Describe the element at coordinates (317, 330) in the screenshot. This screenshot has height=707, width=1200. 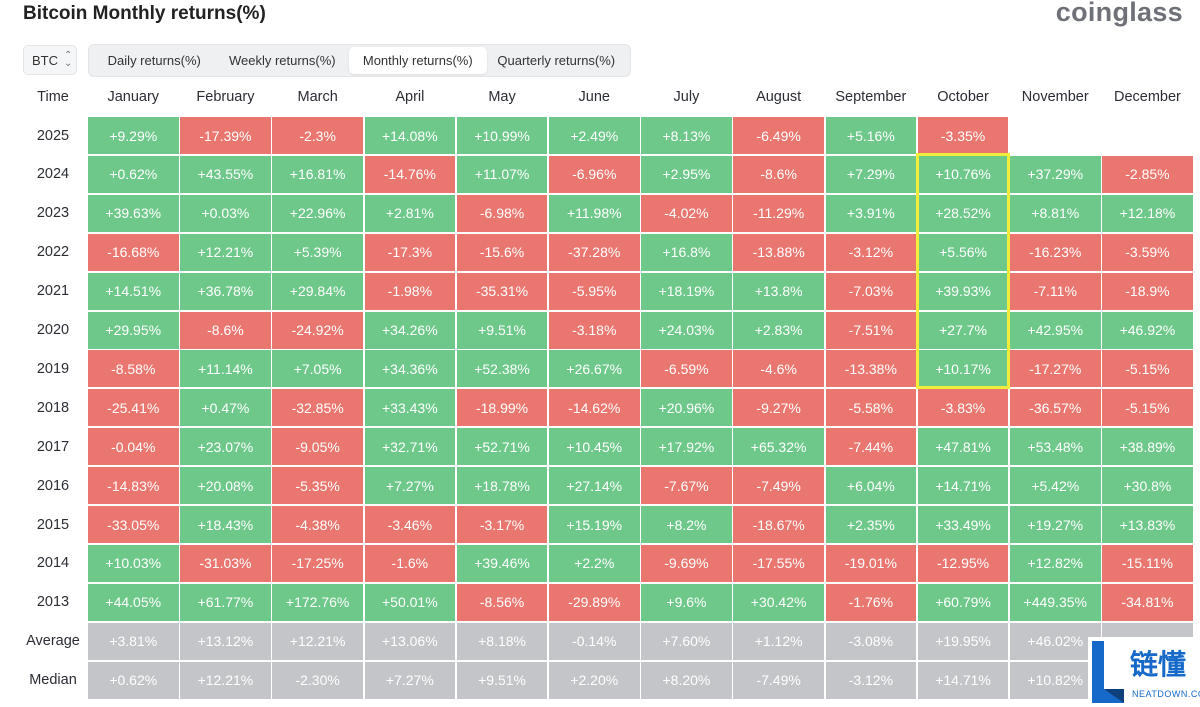
I see `return-cell: -24.92%` at that location.